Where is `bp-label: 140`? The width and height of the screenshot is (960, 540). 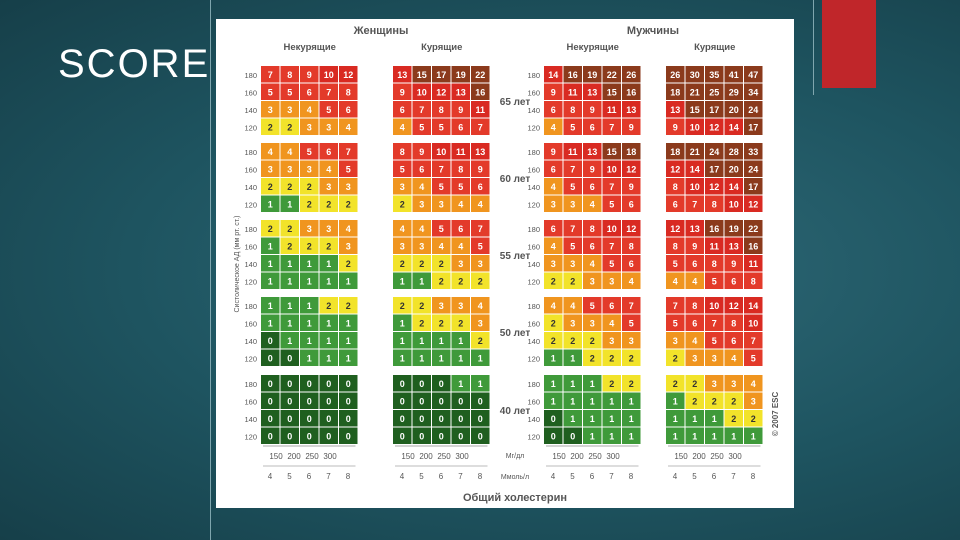
bp-label: 140 is located at coordinates (533, 110).